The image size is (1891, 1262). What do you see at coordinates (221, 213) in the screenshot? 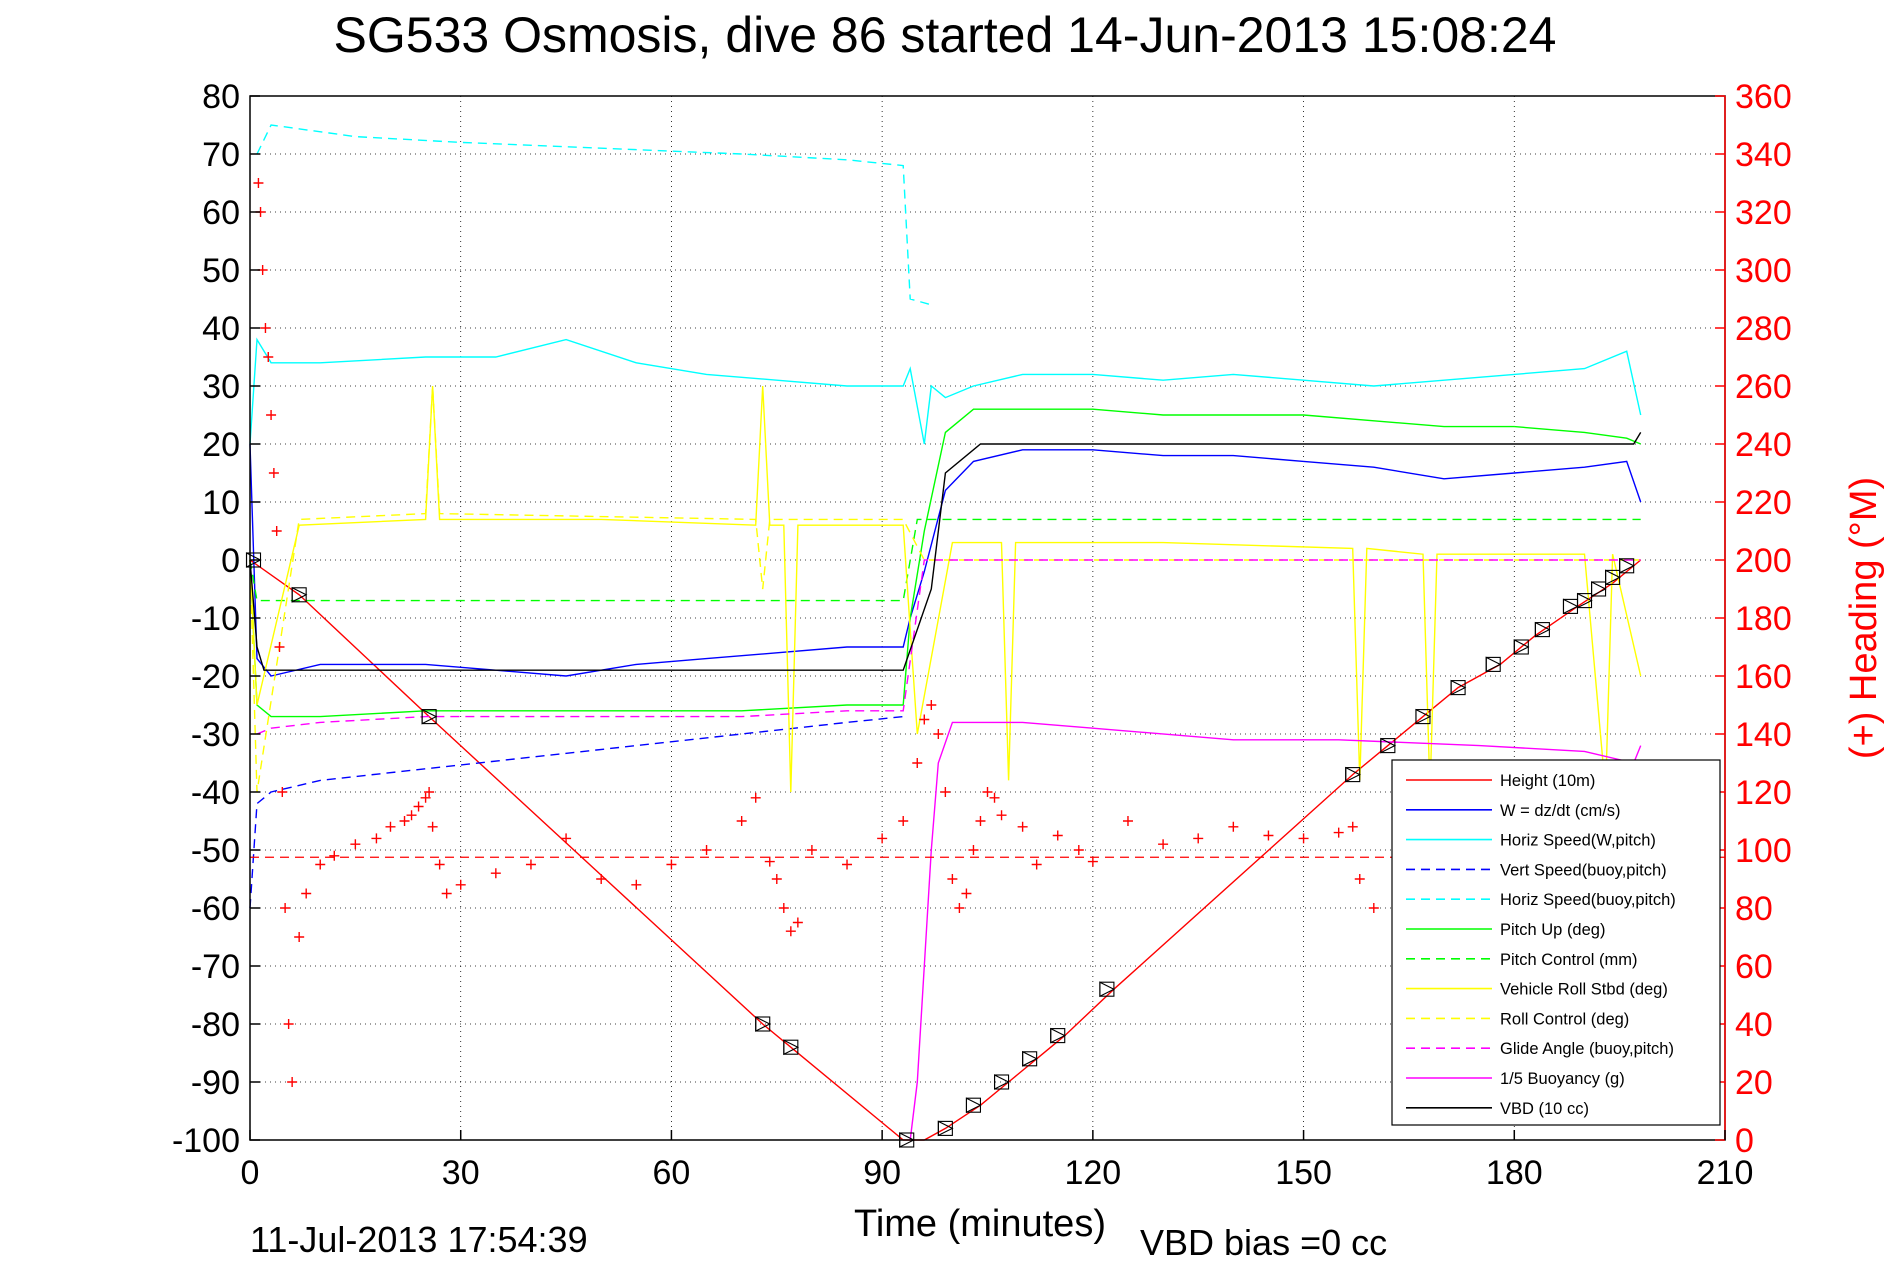
I see `left-tick-label: 60` at bounding box center [221, 213].